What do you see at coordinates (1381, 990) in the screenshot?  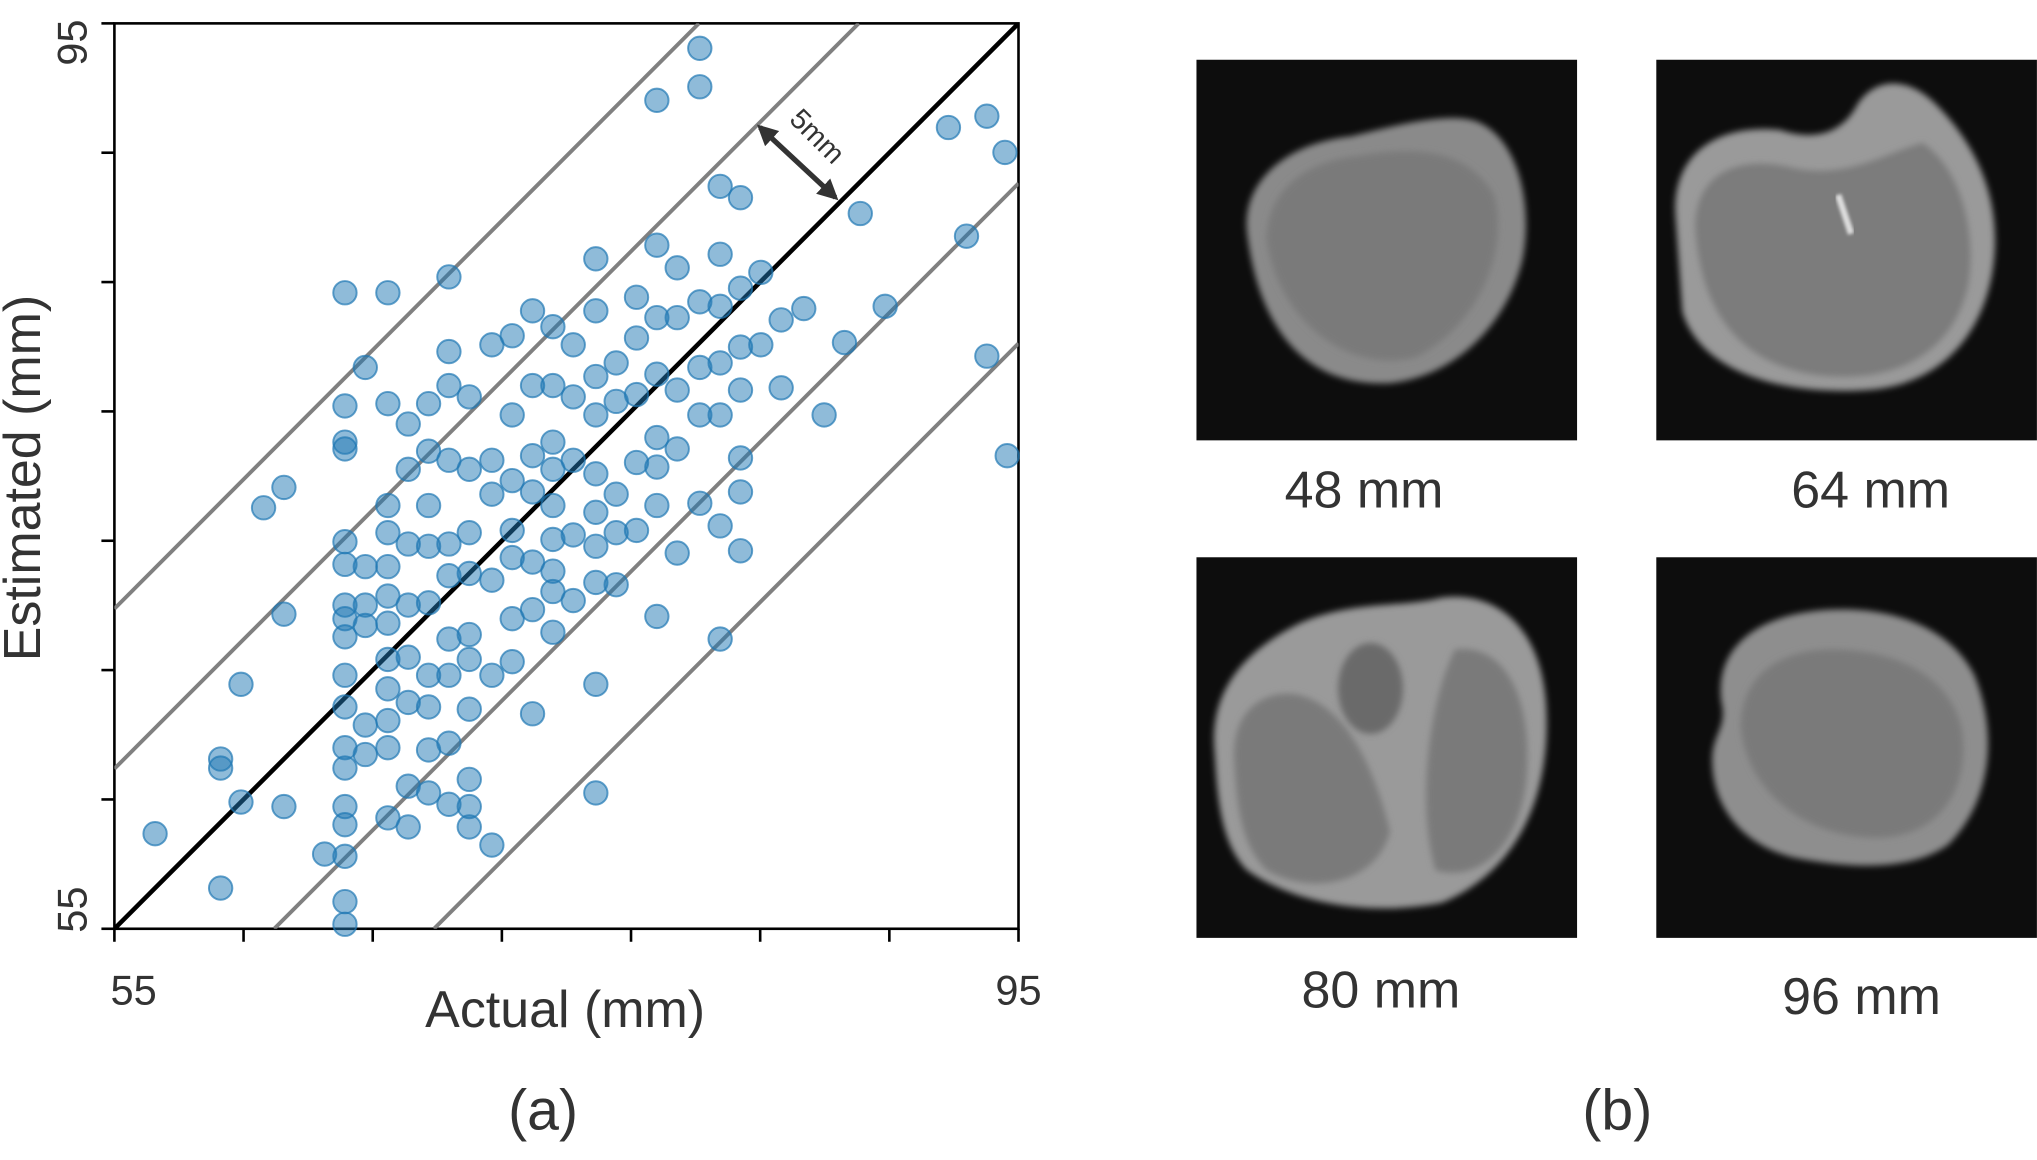 I see `image-label: 80 mm` at bounding box center [1381, 990].